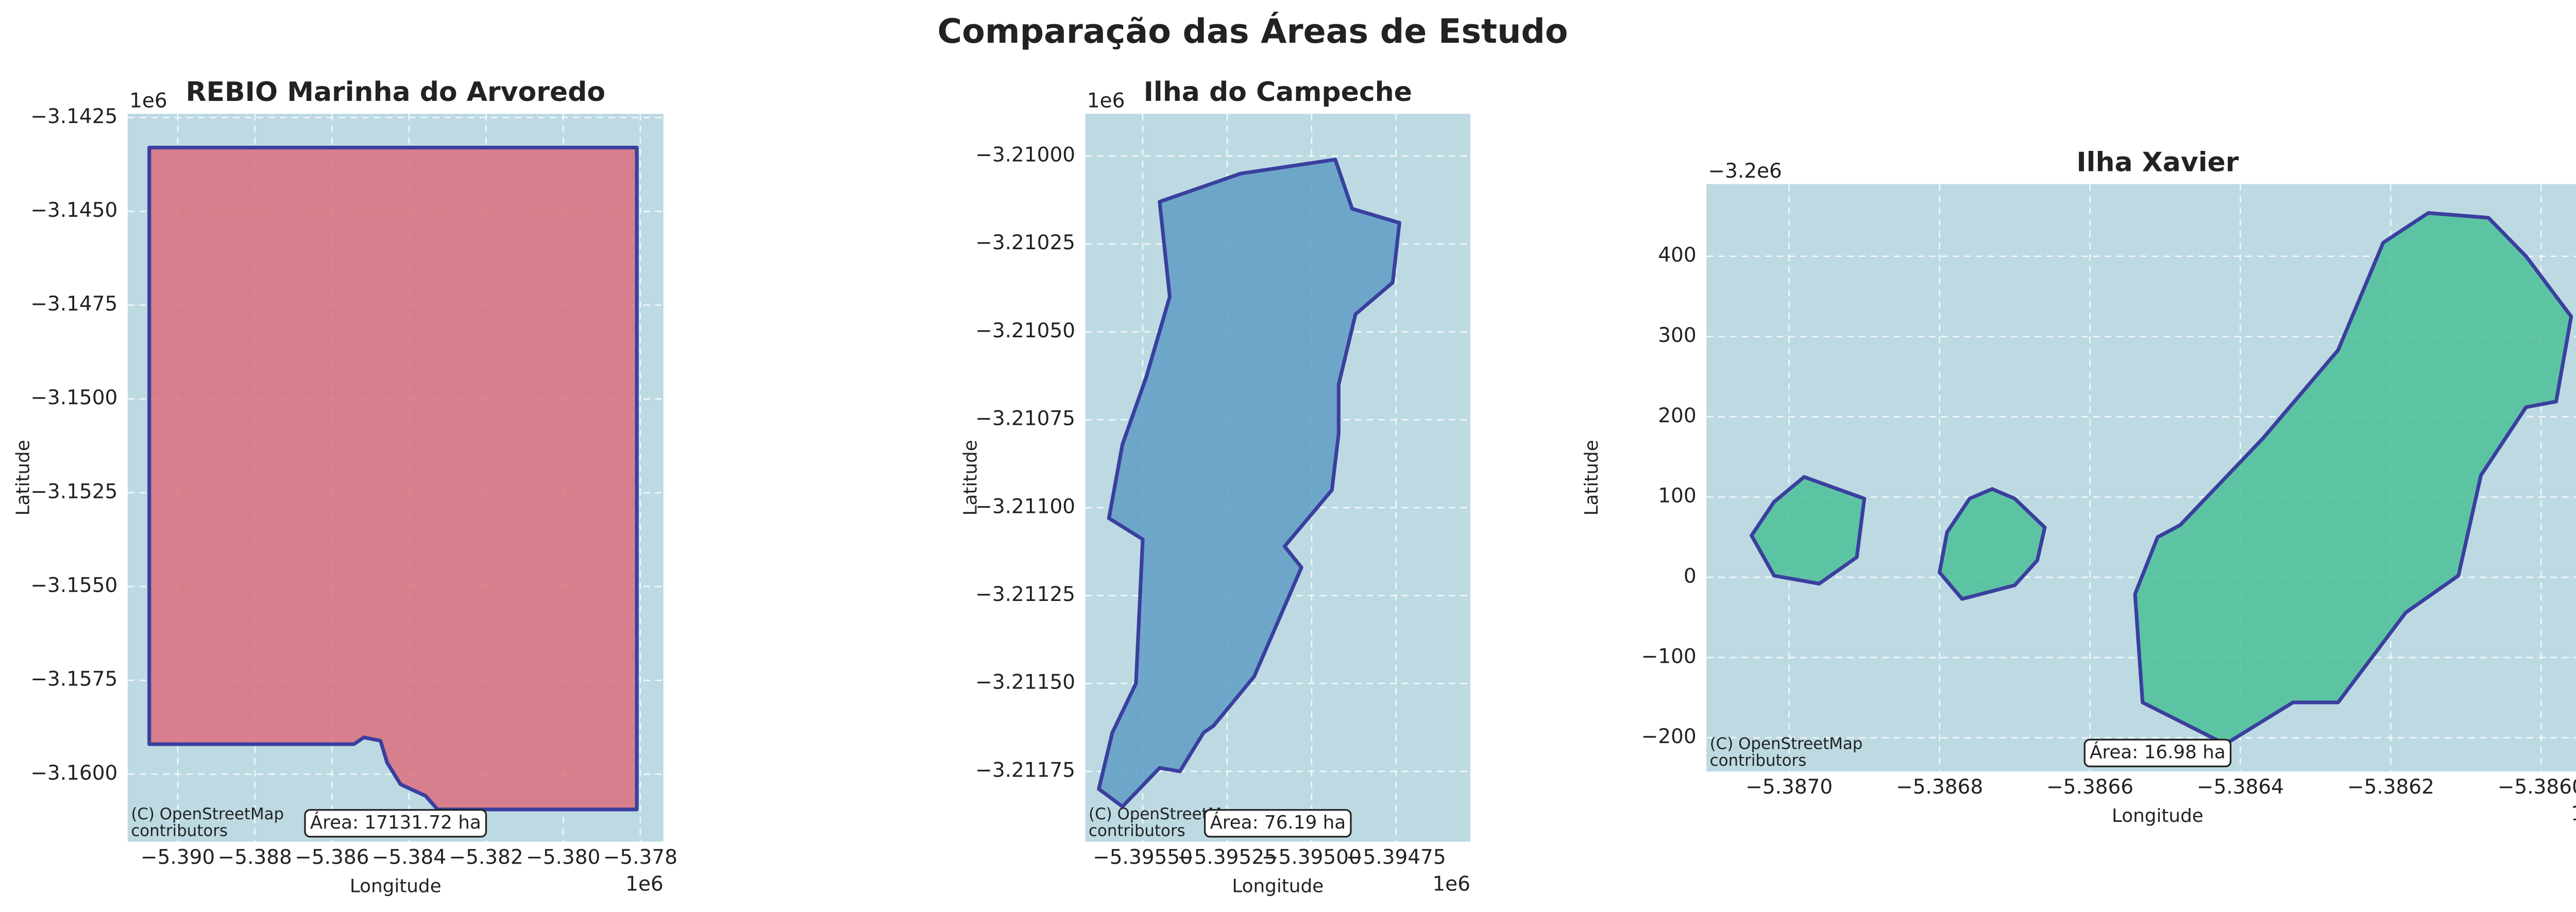 The image size is (2576, 912). Describe the element at coordinates (1025, 594) in the screenshot. I see `y-tick-label: −3.21125` at that location.